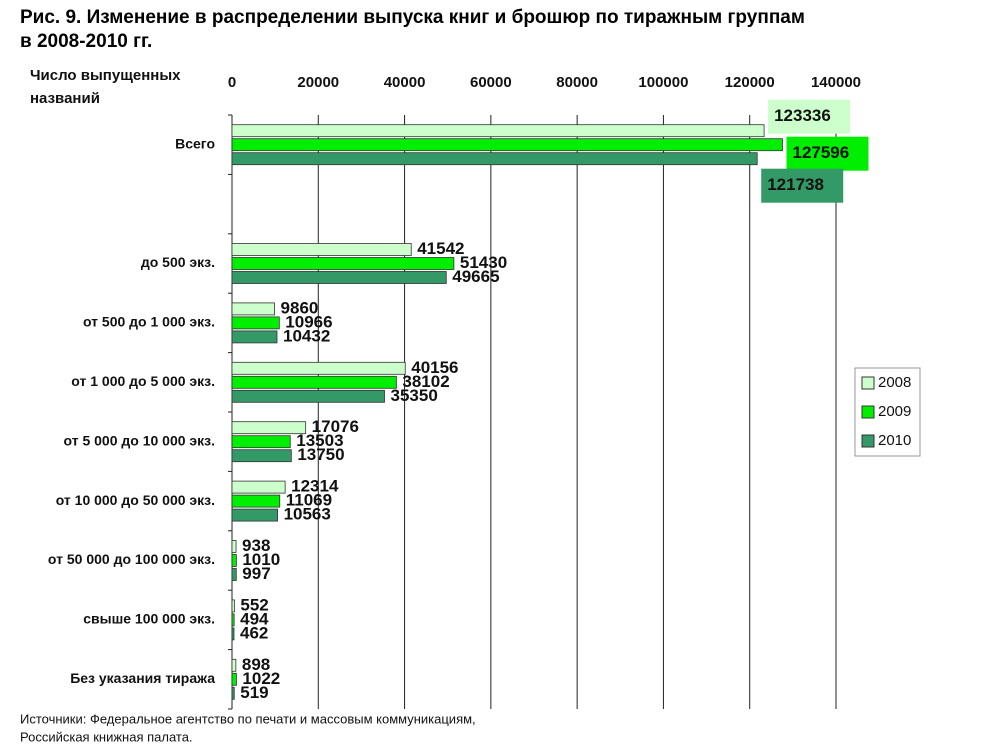  Describe the element at coordinates (320, 454) in the screenshot. I see `value-label: 13750` at that location.